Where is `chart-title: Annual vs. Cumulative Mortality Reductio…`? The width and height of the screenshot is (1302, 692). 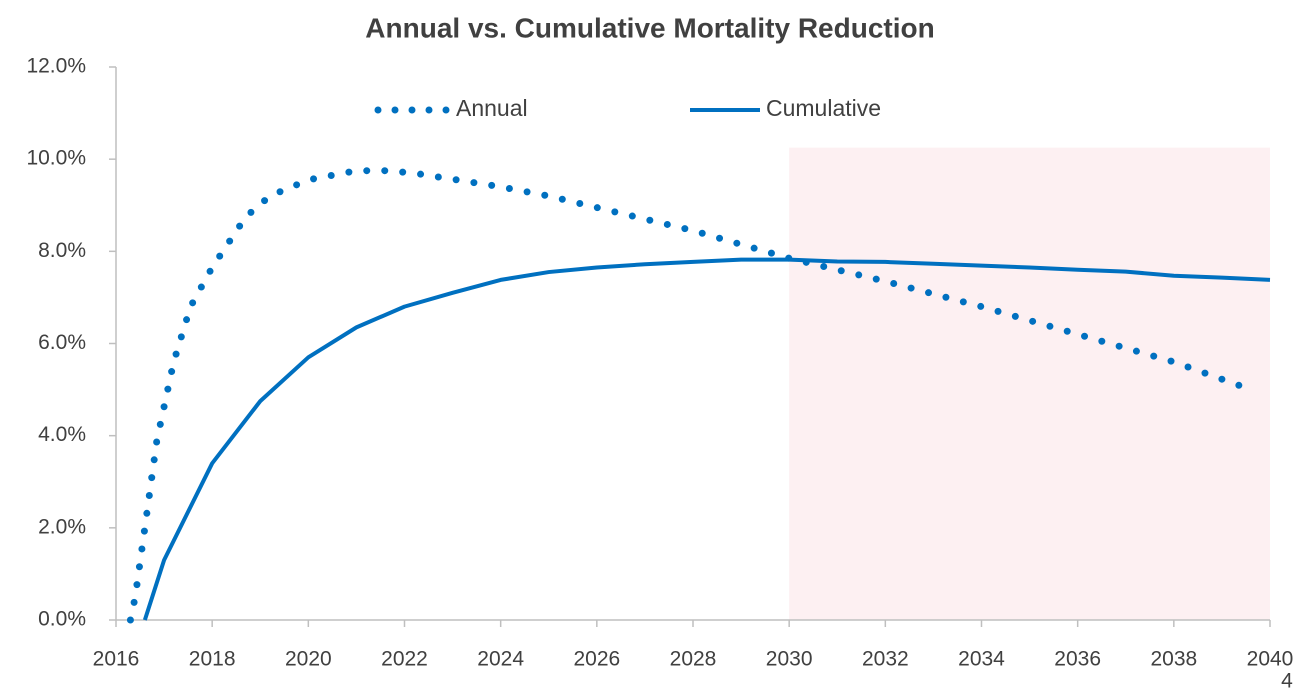
chart-title: Annual vs. Cumulative Mortality Reductio… is located at coordinates (649, 27).